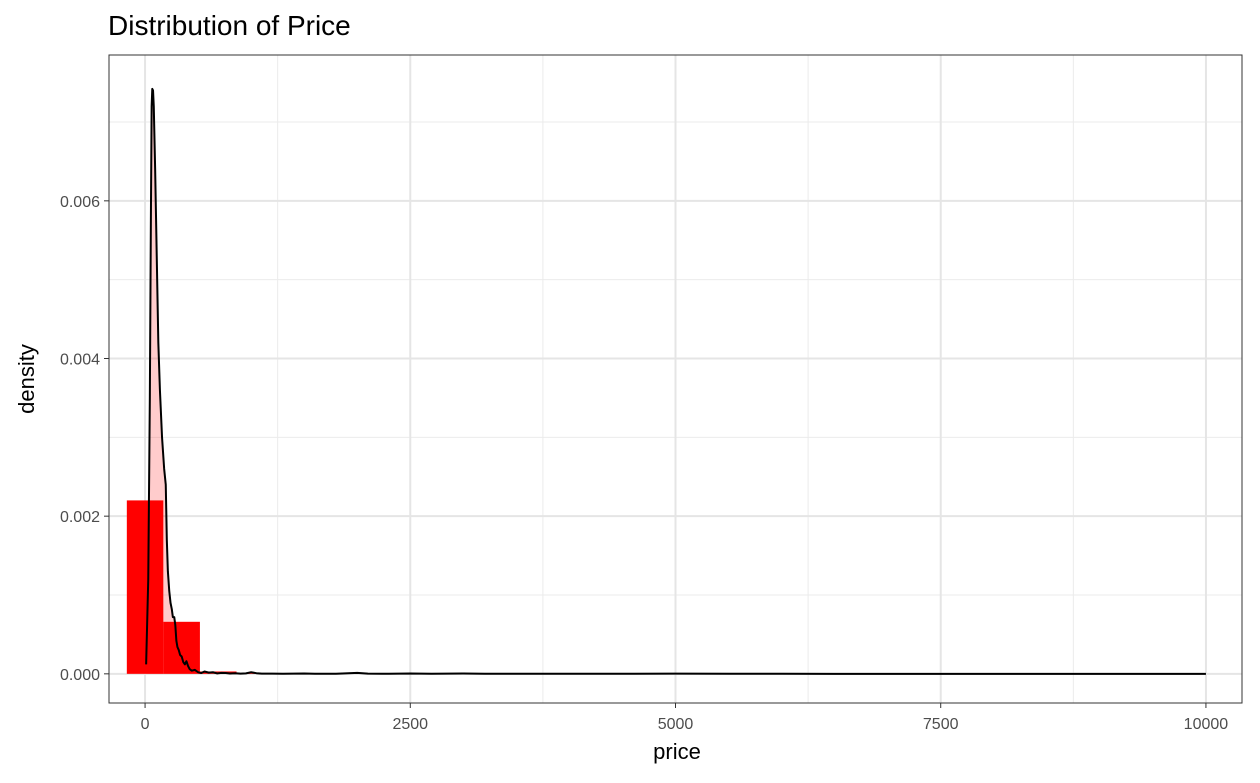 The width and height of the screenshot is (1260, 783). Describe the element at coordinates (410, 724) in the screenshot. I see `x-tick-label: 2500` at that location.